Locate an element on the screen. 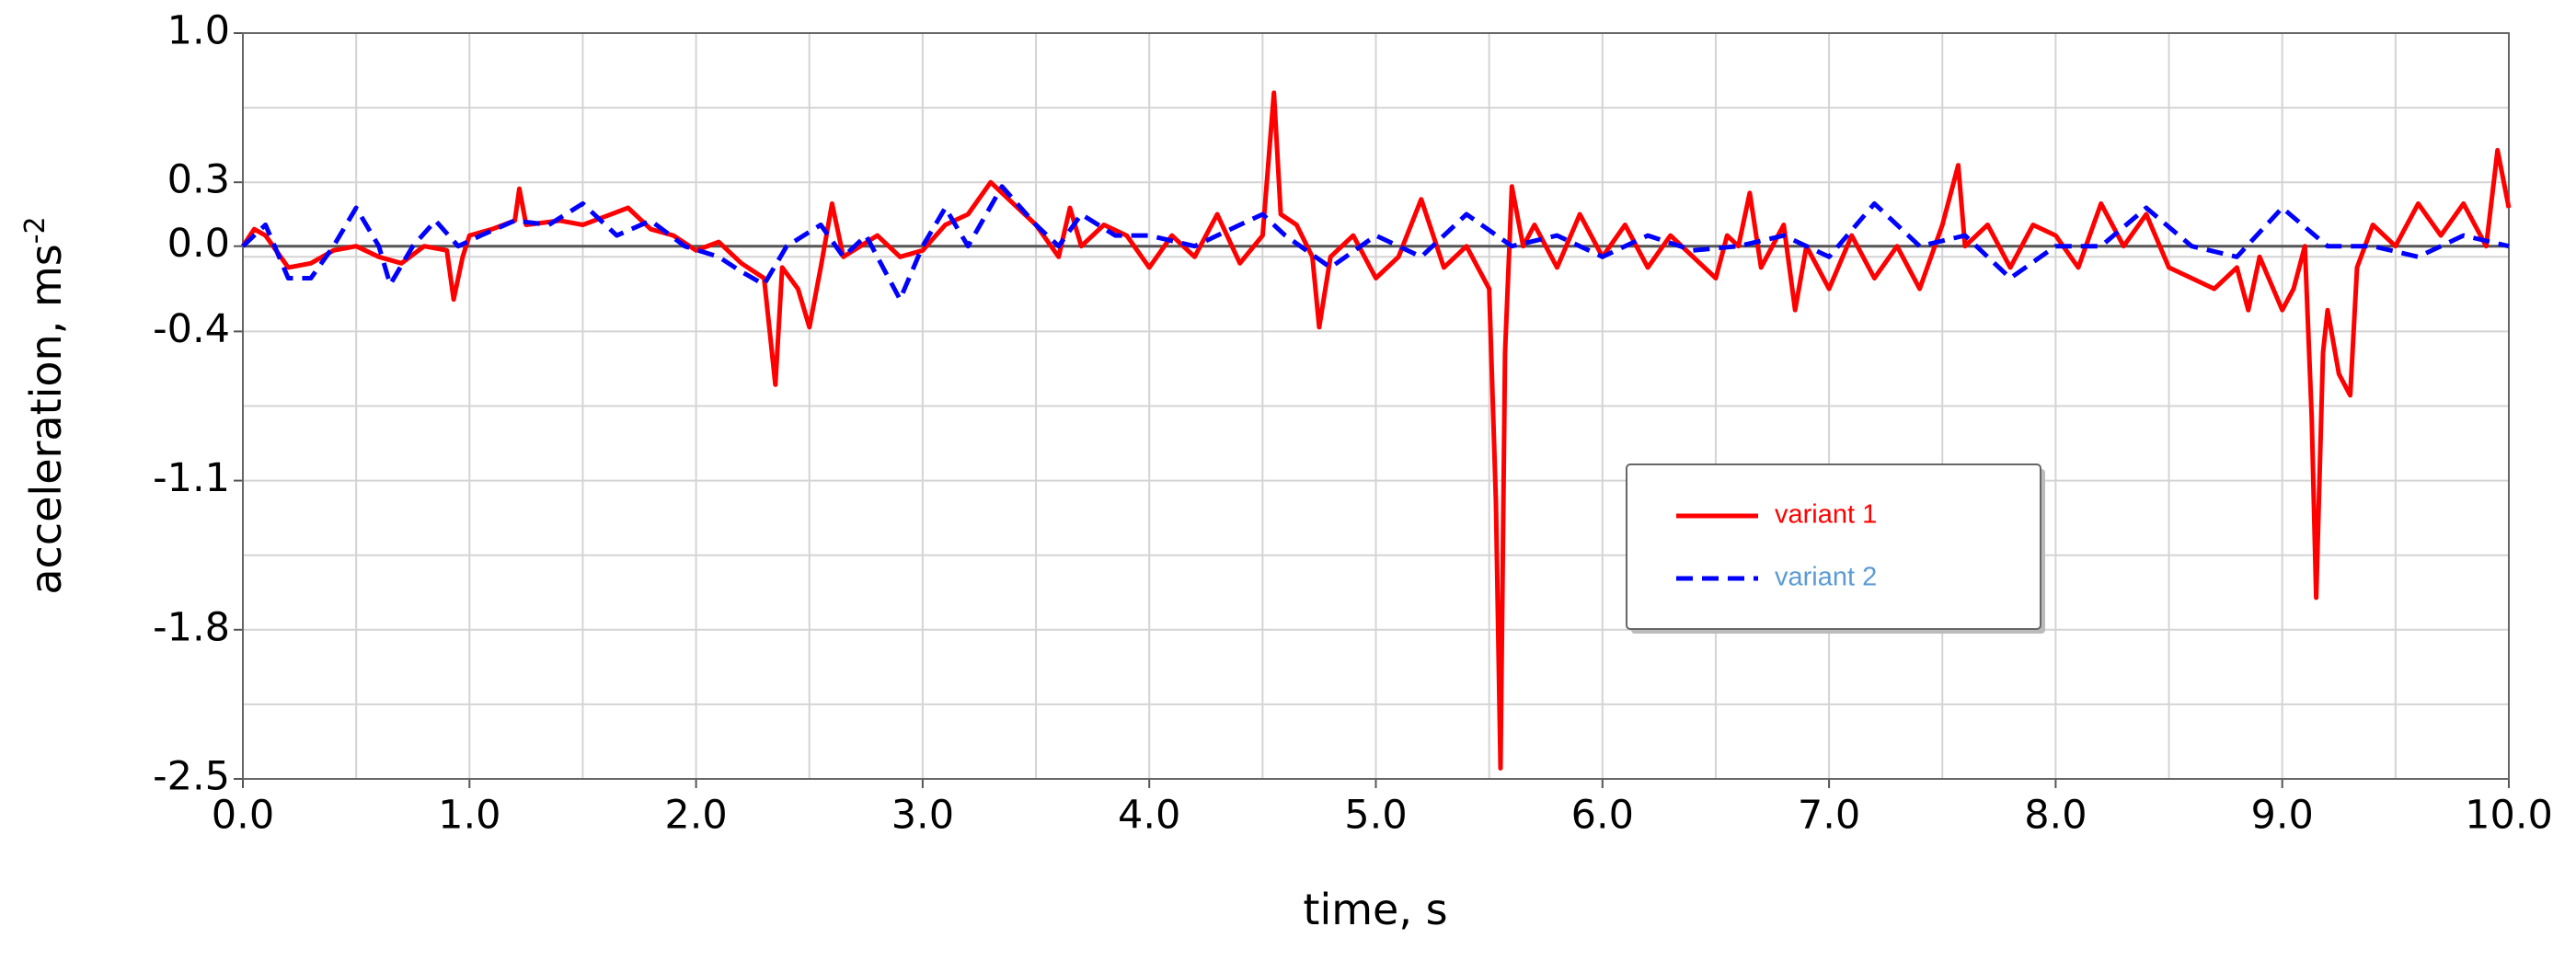  x-tick-label: 4.0 is located at coordinates (1149, 816).